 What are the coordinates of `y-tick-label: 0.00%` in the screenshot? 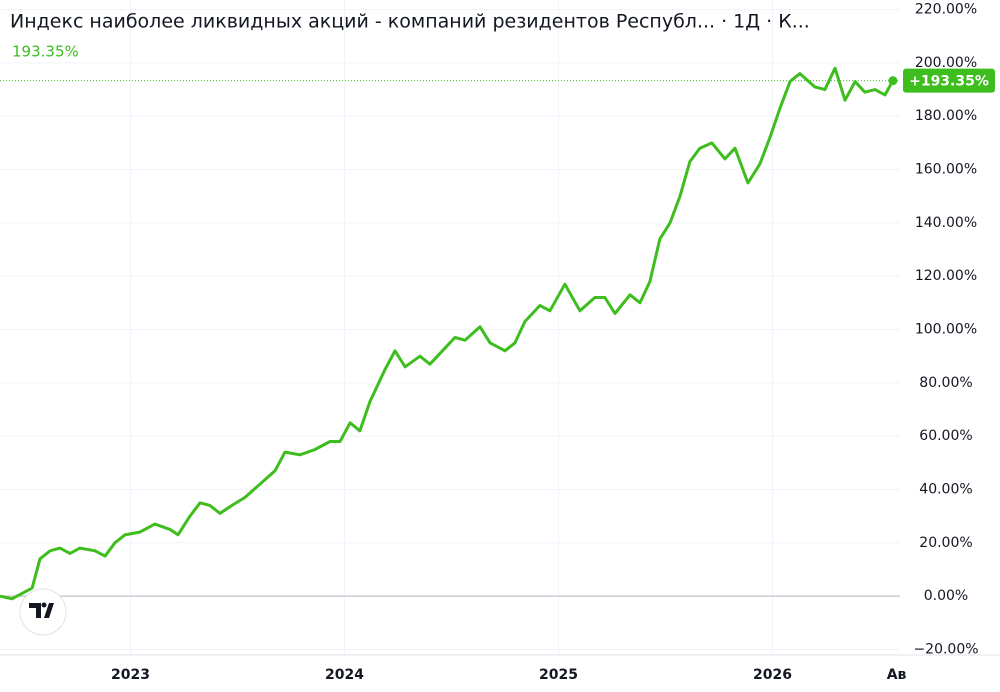 It's located at (946, 596).